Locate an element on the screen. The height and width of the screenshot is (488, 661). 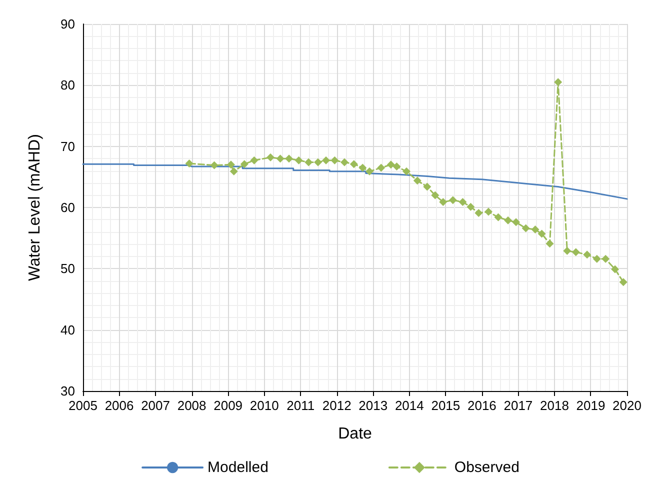
x-tick-label: 2010 is located at coordinates (264, 405).